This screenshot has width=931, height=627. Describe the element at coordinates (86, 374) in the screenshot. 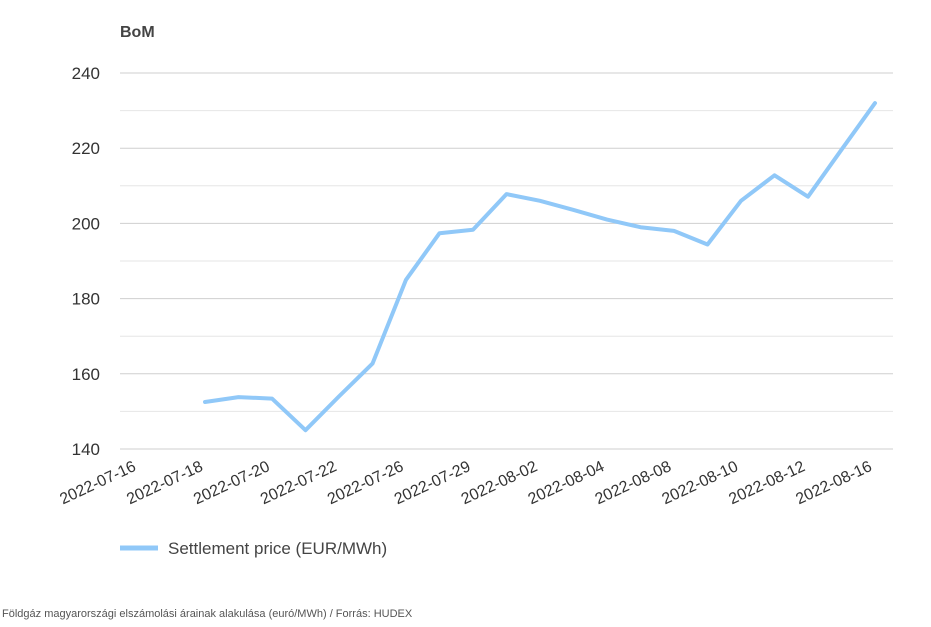

I see `y-tick-label: 160` at that location.